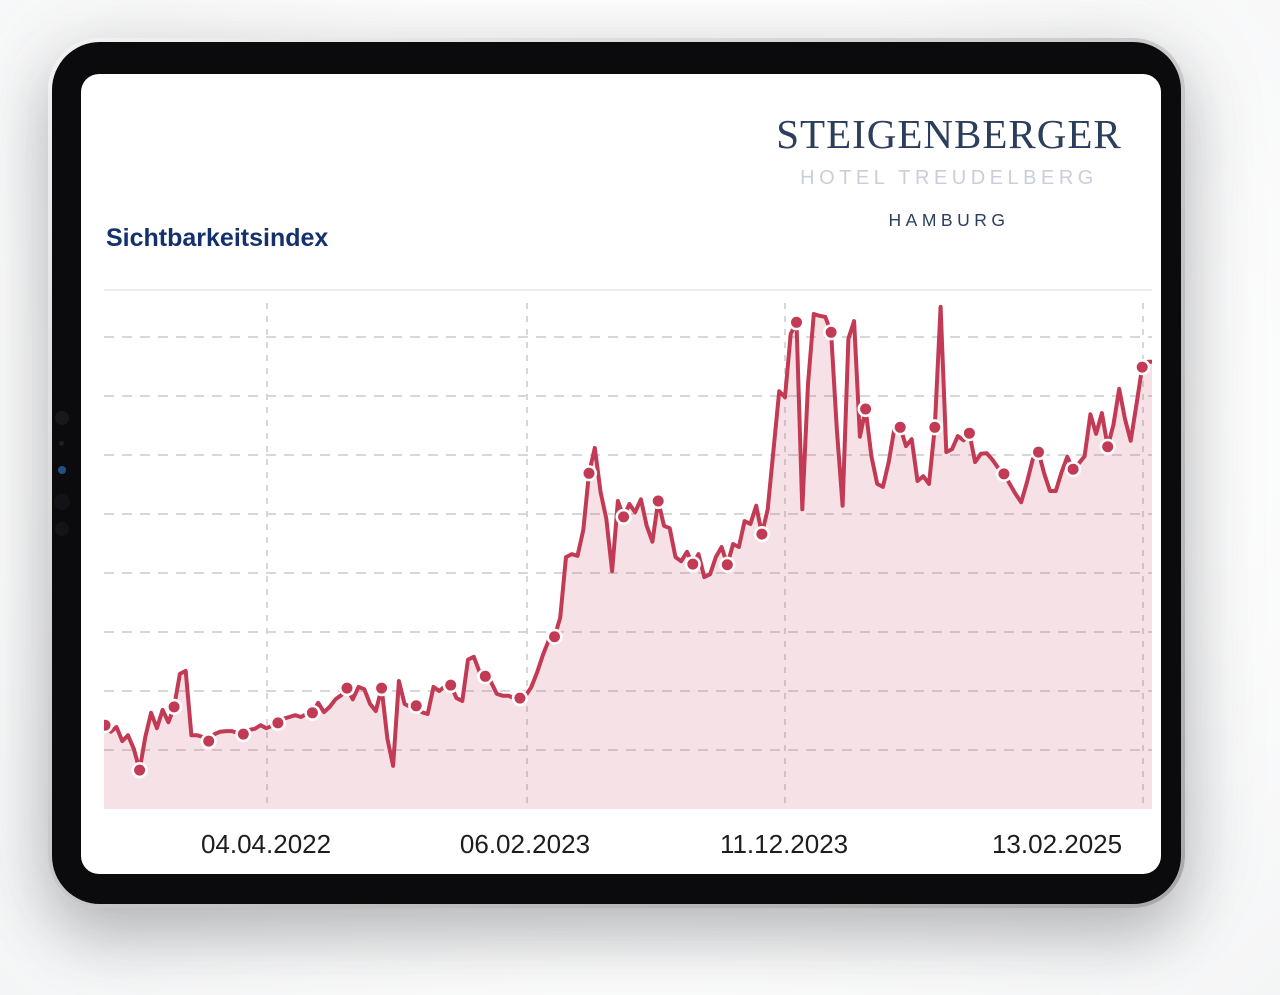  Describe the element at coordinates (61, 443) in the screenshot. I see `microphone-dot-icon` at that location.